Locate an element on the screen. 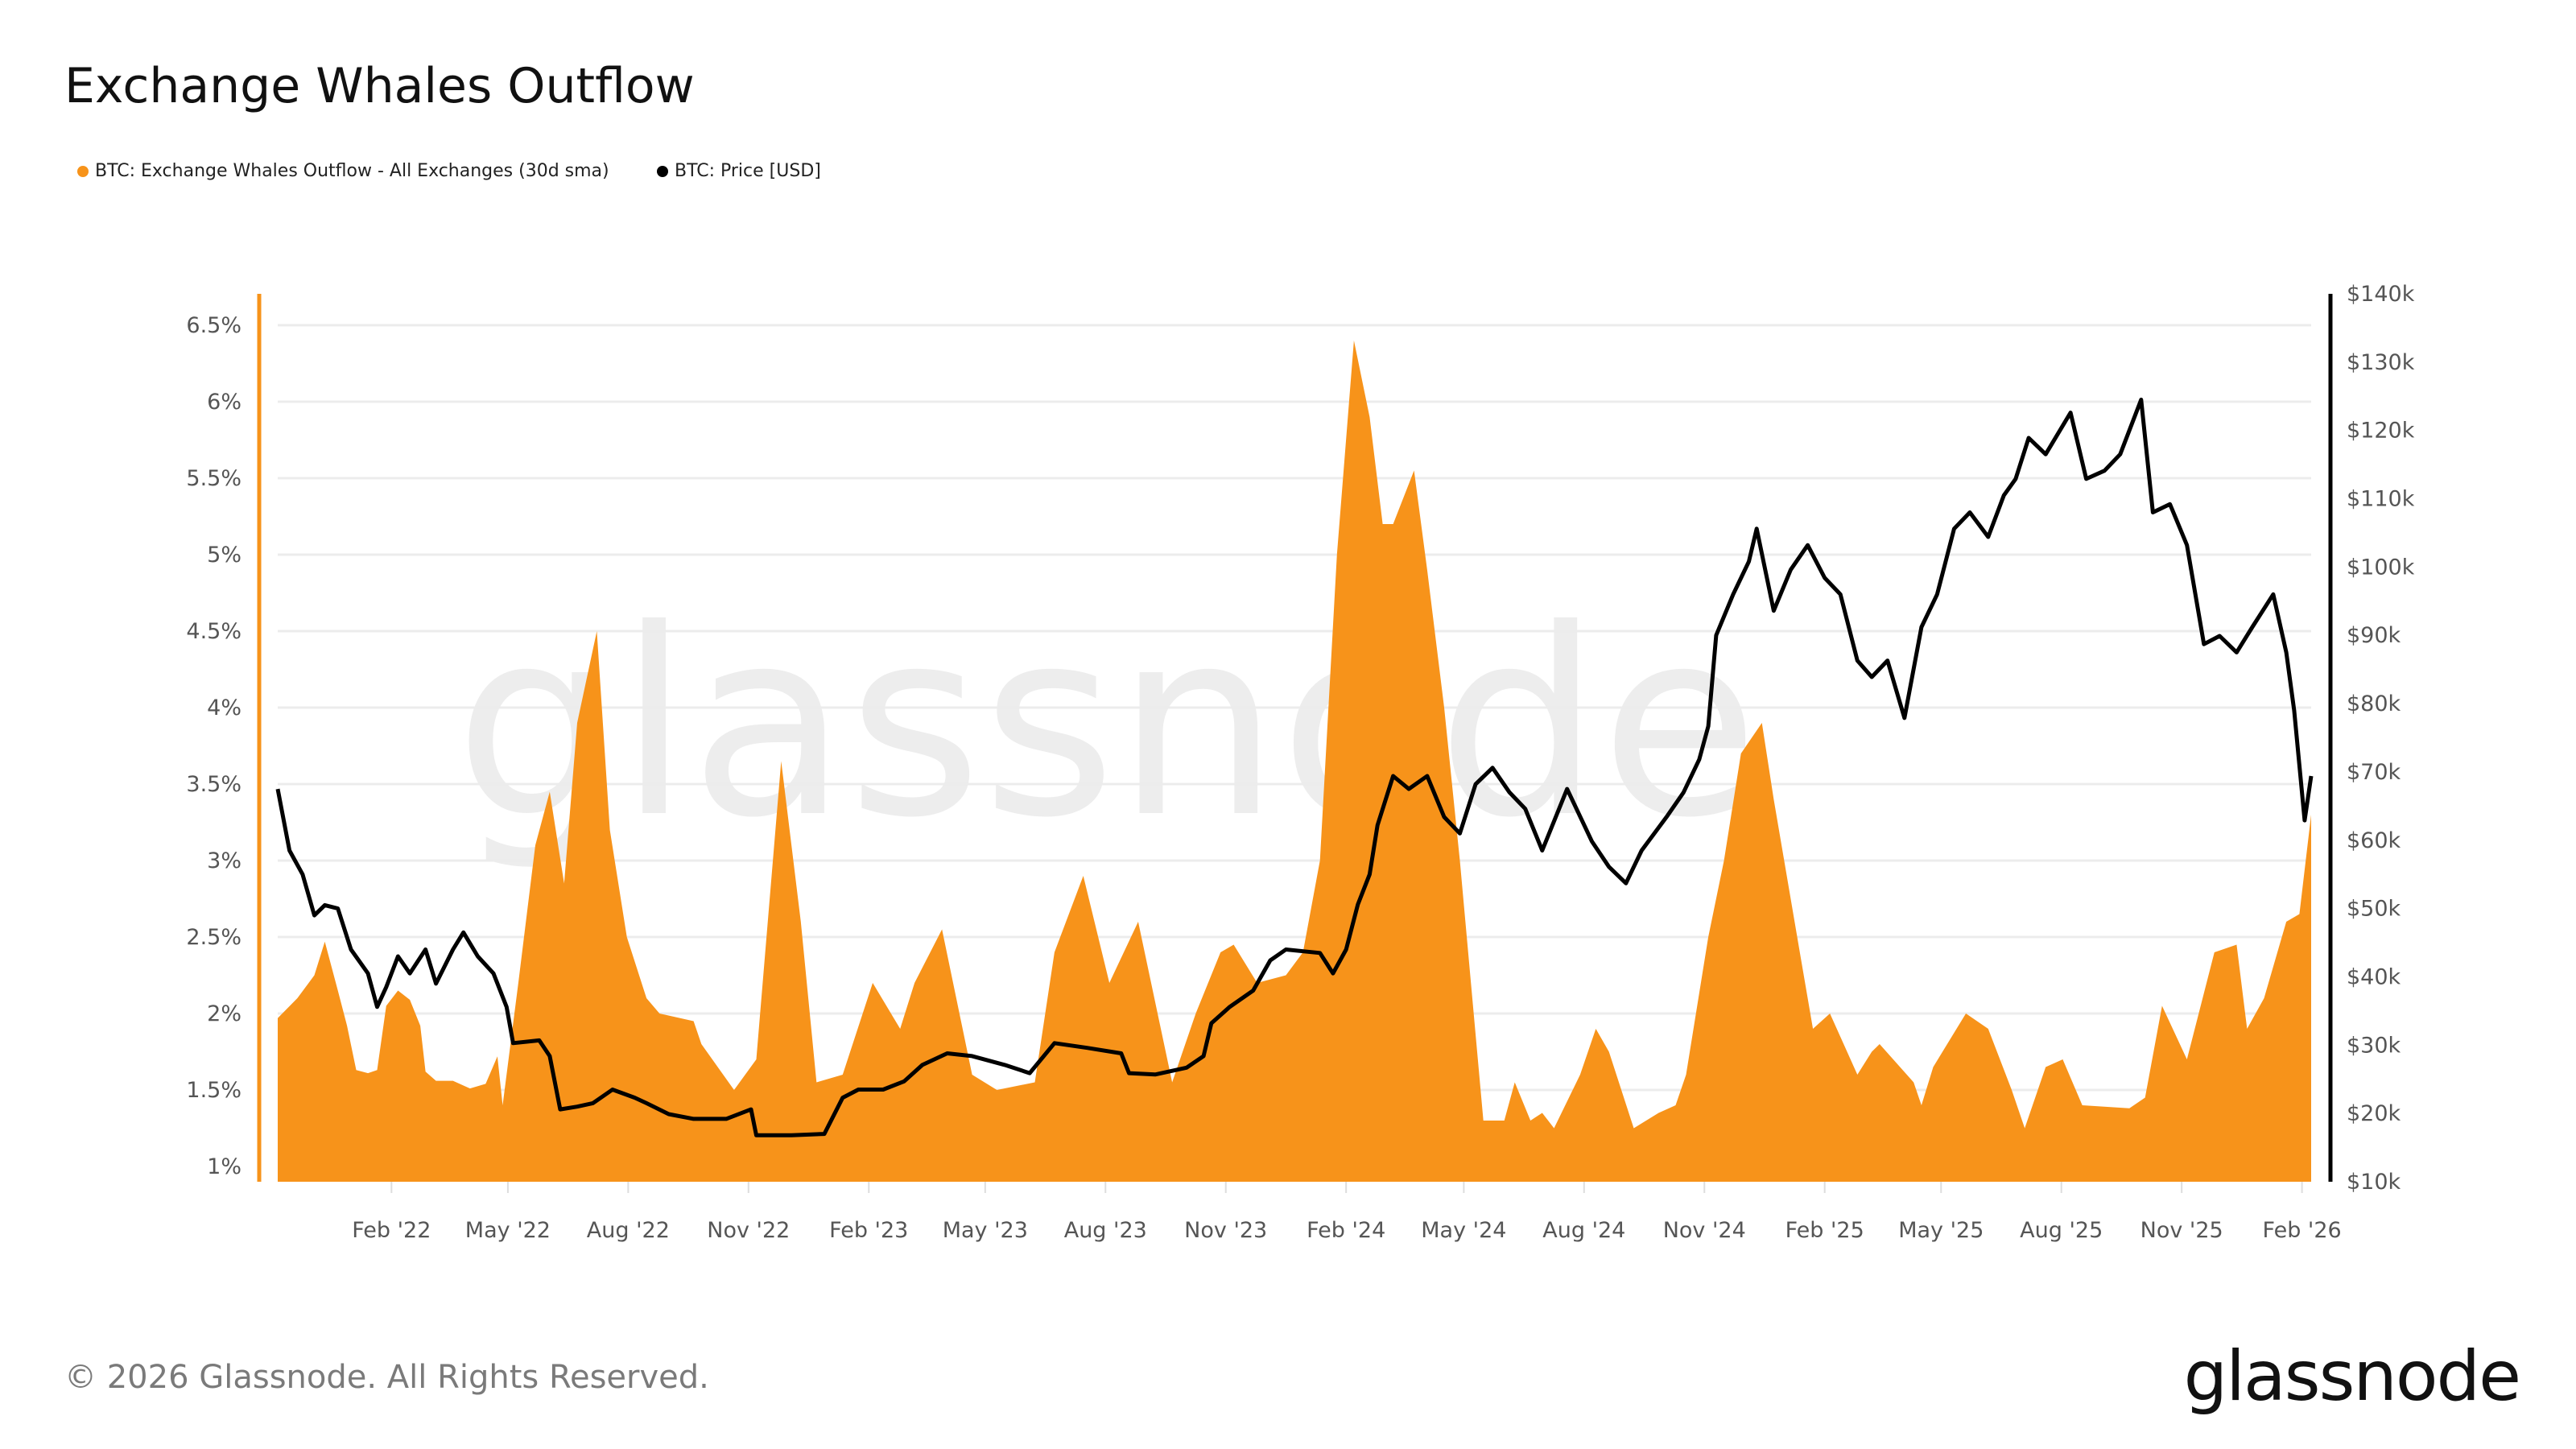  y-left-tick-label: 4% is located at coordinates (224, 708).